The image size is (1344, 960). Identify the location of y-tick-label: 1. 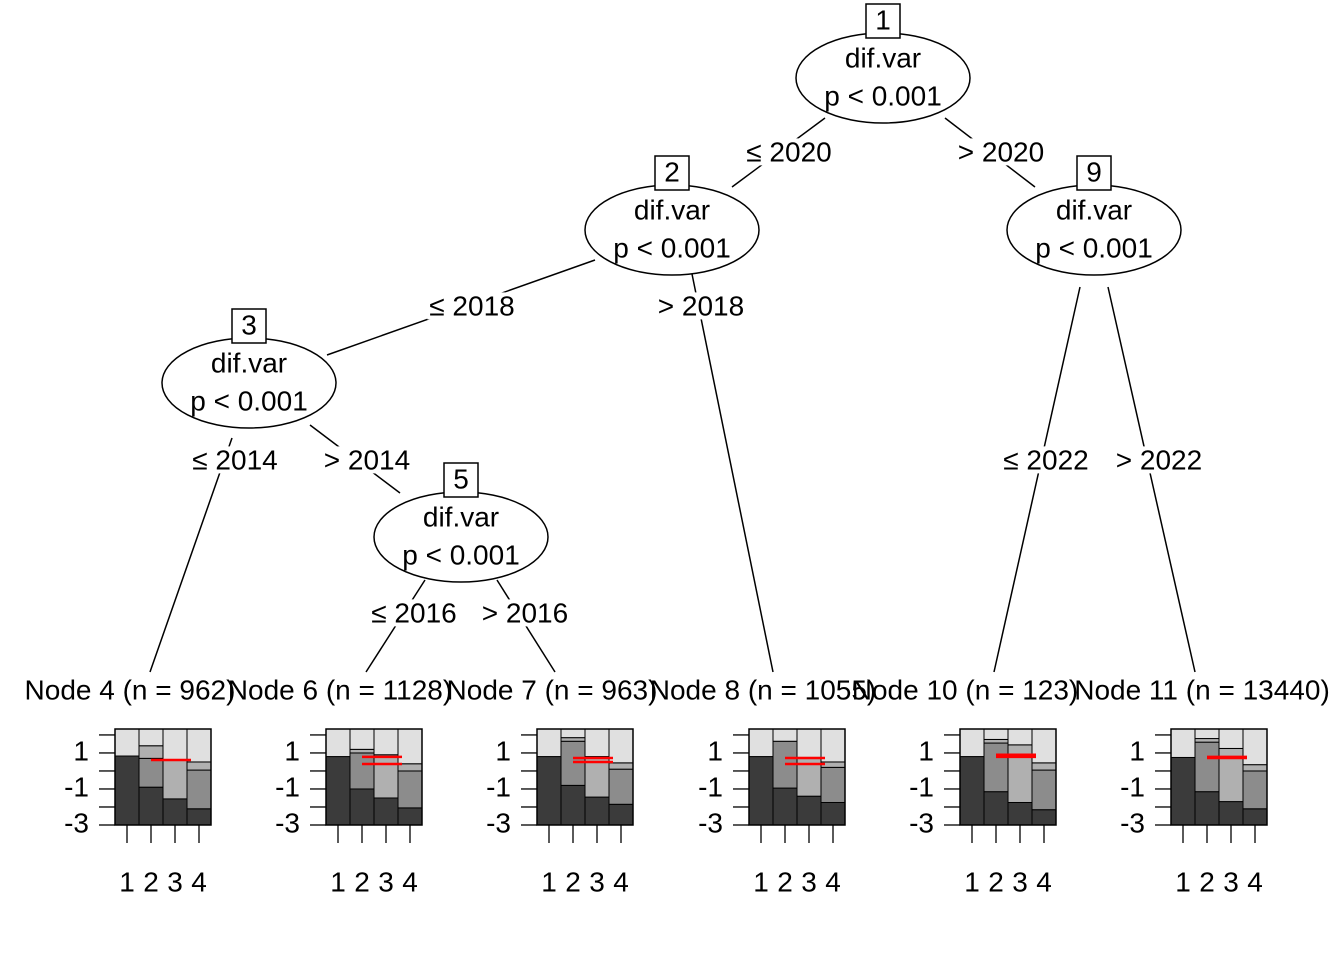
(81, 750).